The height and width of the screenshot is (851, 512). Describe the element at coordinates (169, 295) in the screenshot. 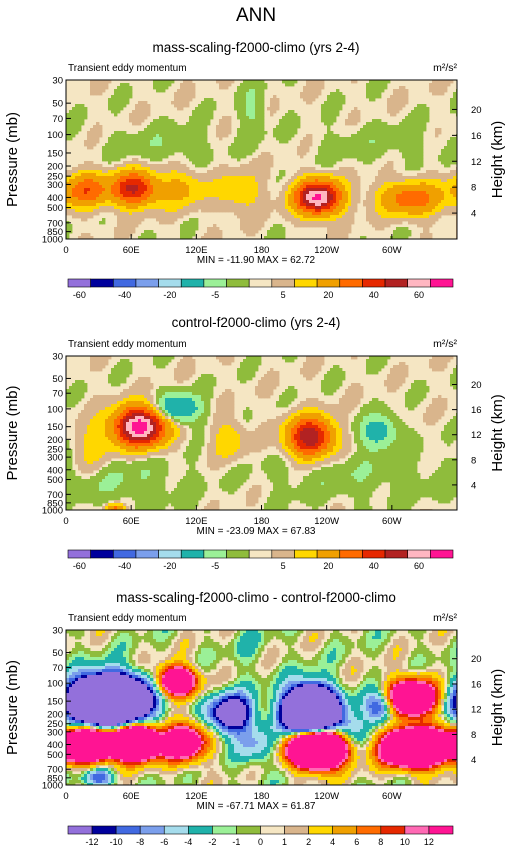

I see `colorbar-label: -20` at that location.